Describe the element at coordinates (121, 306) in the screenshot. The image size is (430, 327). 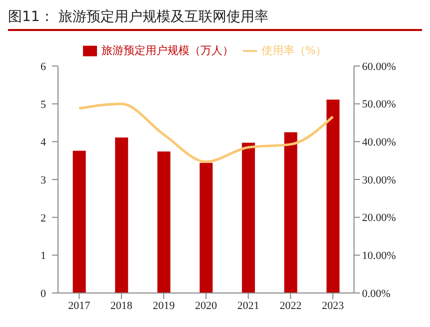
I see `x-tick-label: 2018` at that location.